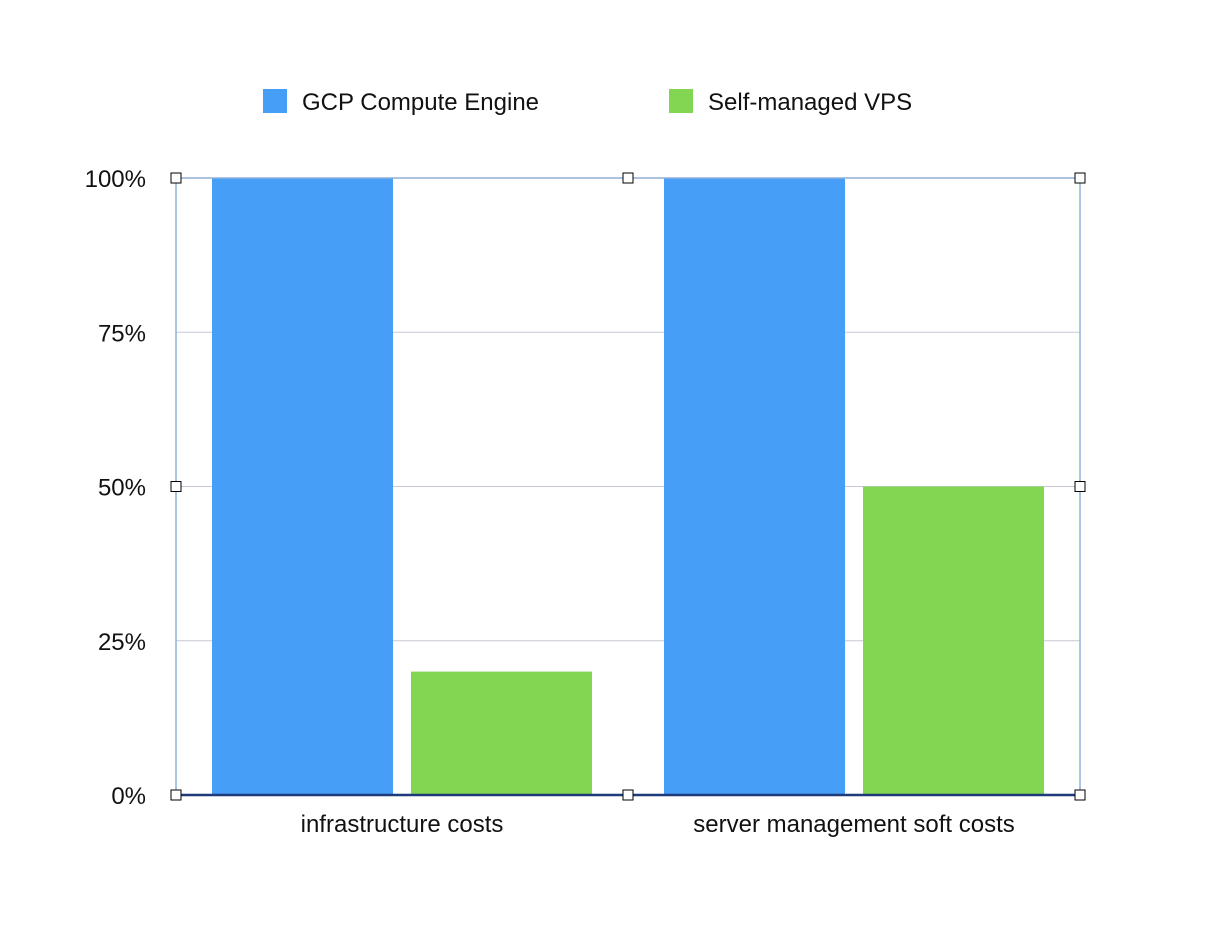  Describe the element at coordinates (628, 178) in the screenshot. I see `resize-handle-top-center` at that location.